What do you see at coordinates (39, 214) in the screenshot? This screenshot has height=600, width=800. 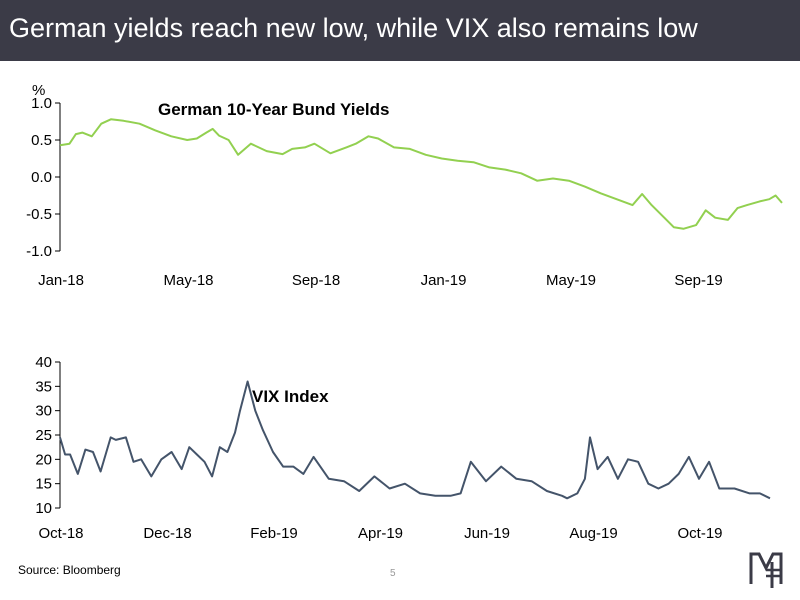 I see `bund-y-tick-label: -0.5` at bounding box center [39, 214].